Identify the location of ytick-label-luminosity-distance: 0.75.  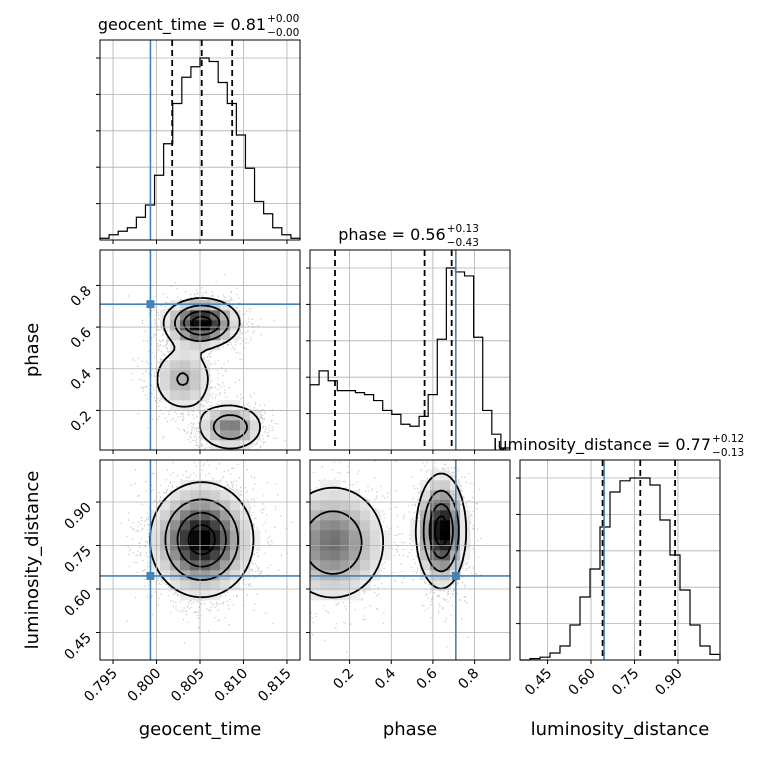
(77, 559).